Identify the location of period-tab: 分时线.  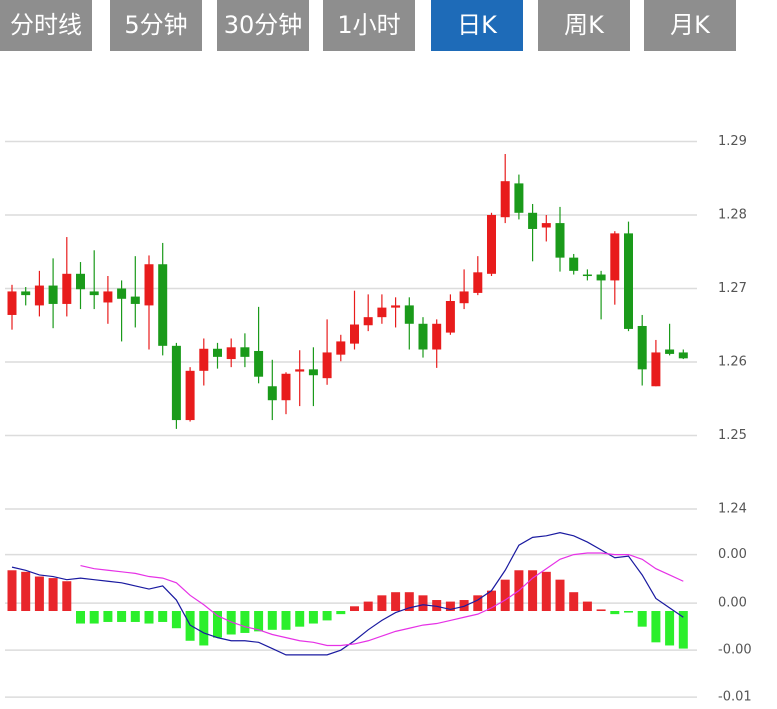
(46, 25).